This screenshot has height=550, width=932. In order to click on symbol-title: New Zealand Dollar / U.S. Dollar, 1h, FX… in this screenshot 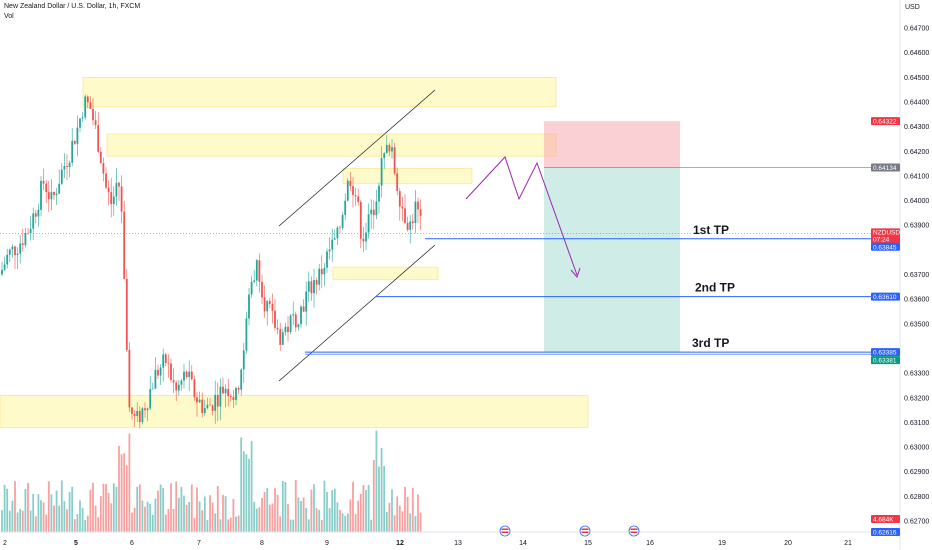, I will do `click(72, 6)`.